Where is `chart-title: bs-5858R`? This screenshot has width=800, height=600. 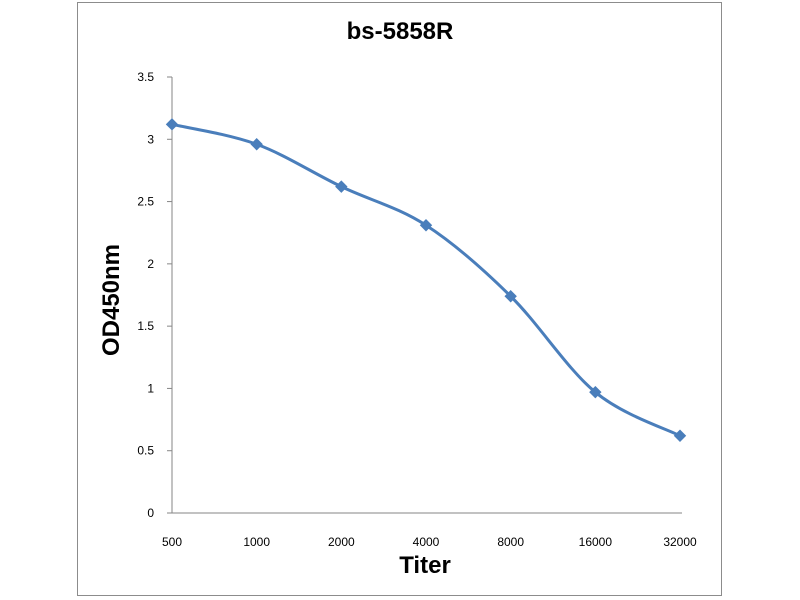
chart-title: bs-5858R is located at coordinates (400, 31).